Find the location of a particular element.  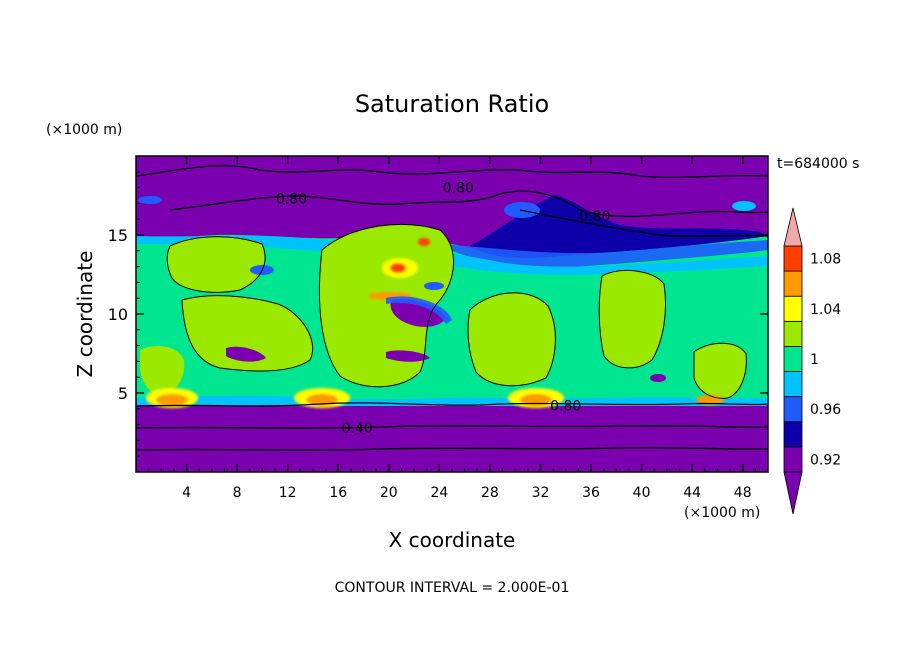

x-tick-label: 20 is located at coordinates (389, 493).